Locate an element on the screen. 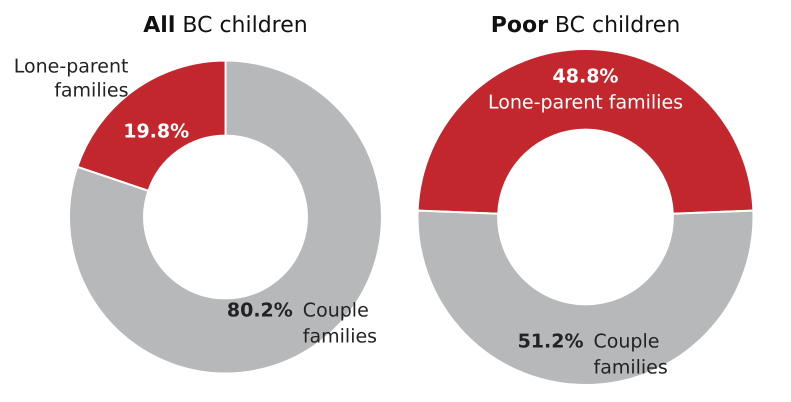  data-label: 48.8% is located at coordinates (585, 76).